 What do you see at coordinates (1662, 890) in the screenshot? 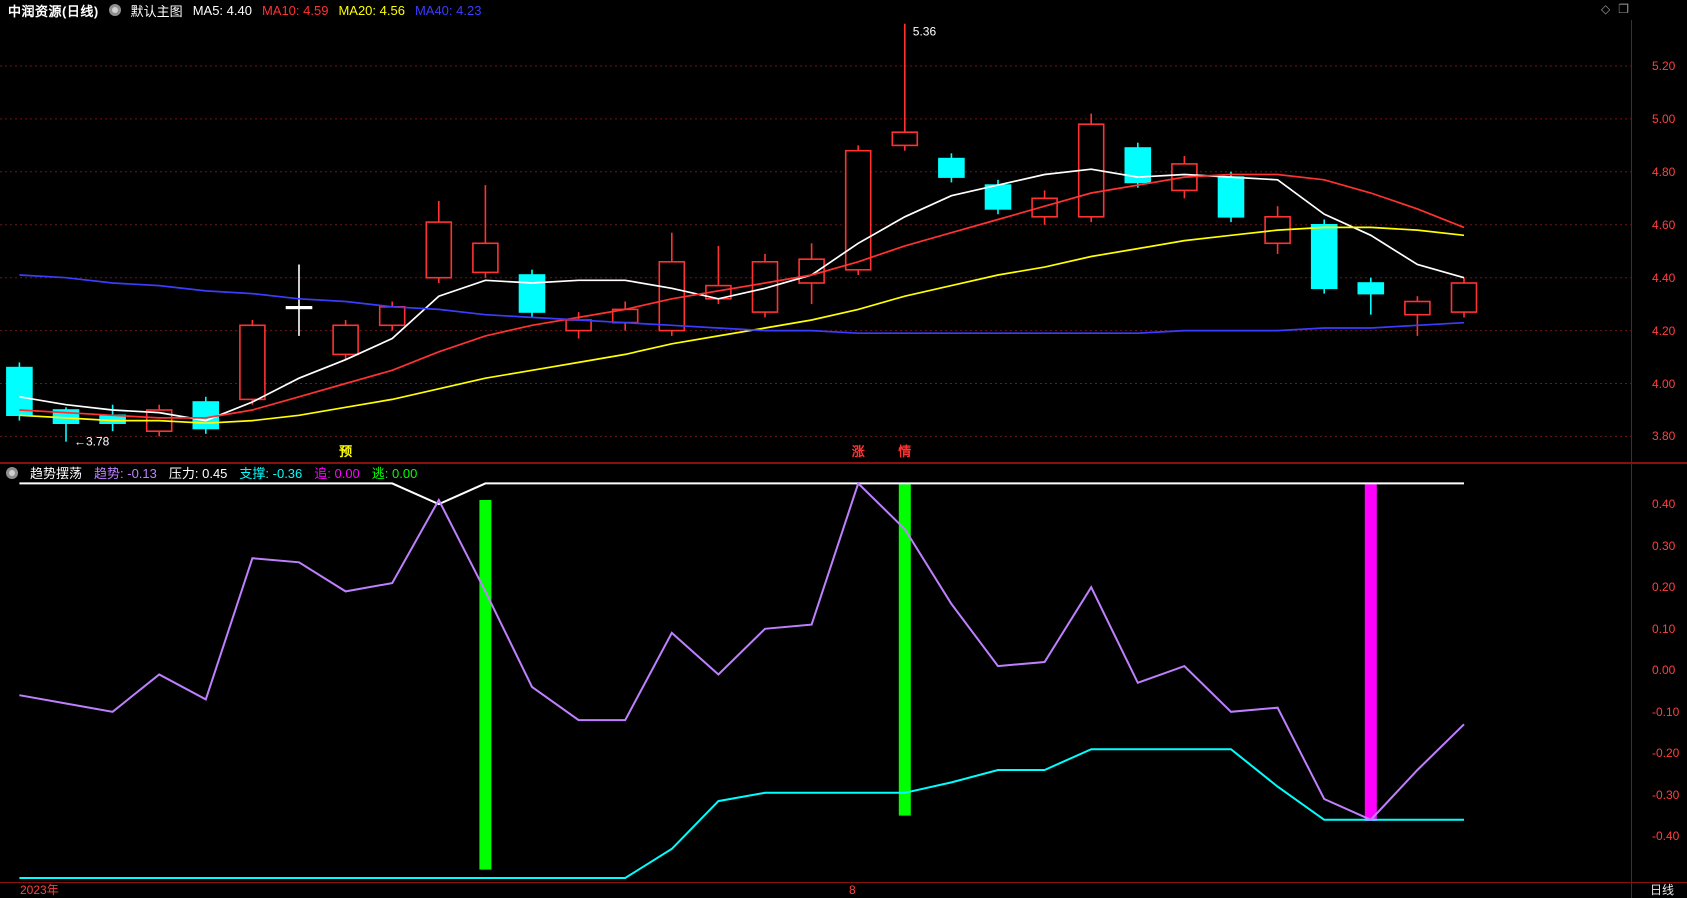
I see `period-label: 日线` at bounding box center [1662, 890].